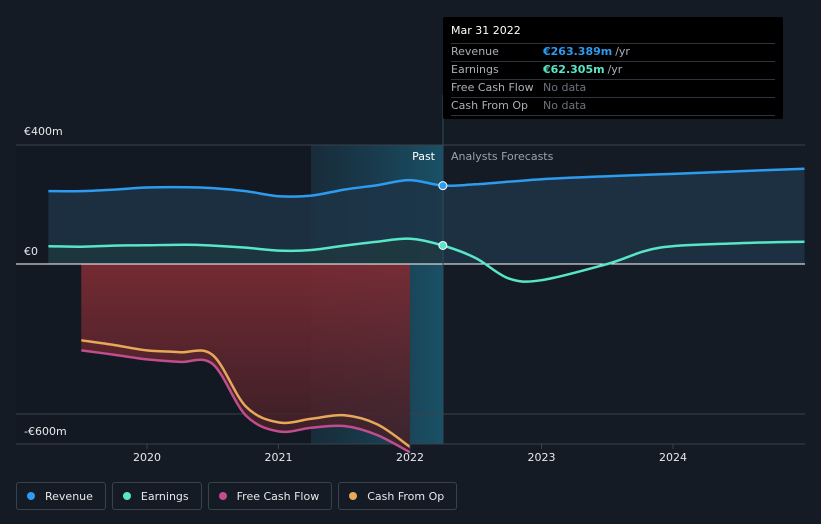 The image size is (821, 524). Describe the element at coordinates (443, 245) in the screenshot. I see `earnings-marker` at that location.